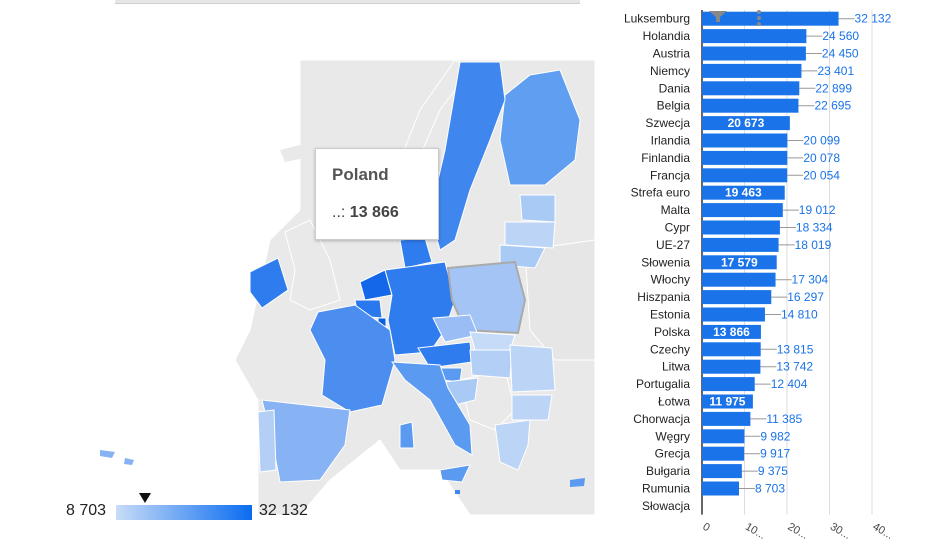 The image size is (943, 545). Describe the element at coordinates (670, 175) in the screenshot. I see `category-label: Francja` at that location.